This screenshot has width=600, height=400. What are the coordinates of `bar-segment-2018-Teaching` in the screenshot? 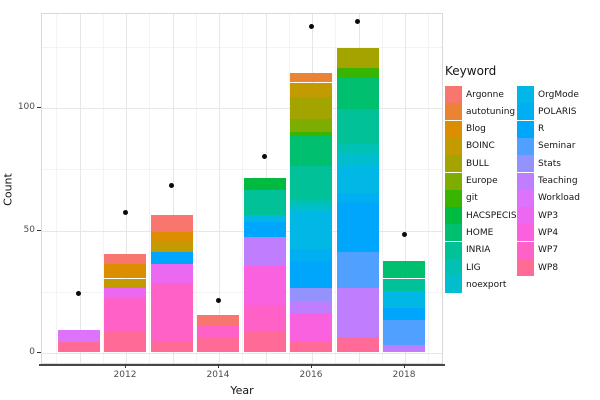 It's located at (404, 348).